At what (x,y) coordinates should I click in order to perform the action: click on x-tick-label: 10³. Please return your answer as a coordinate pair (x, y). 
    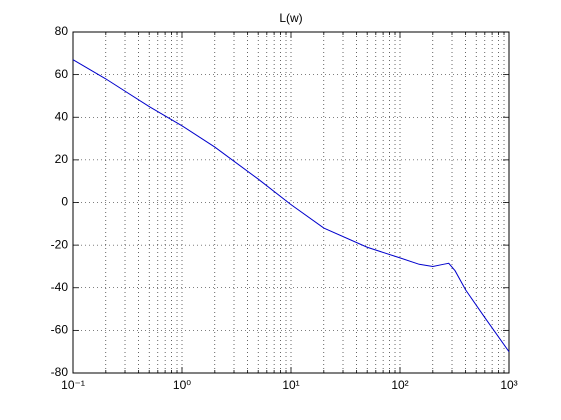
    Looking at the image, I should click on (508, 385).